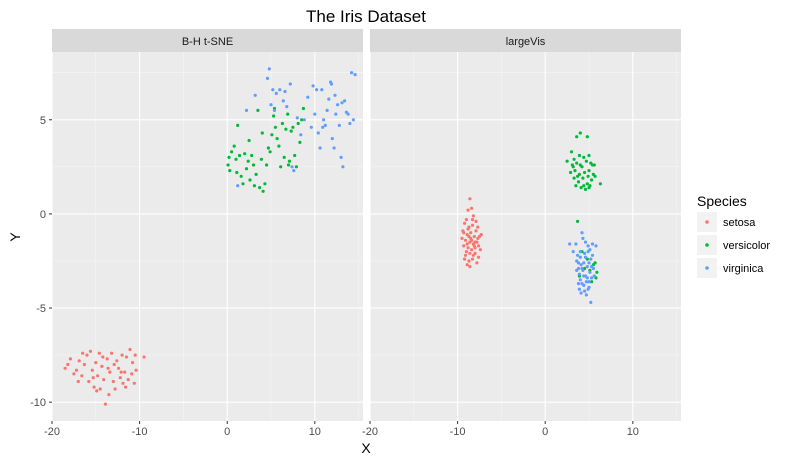  I want to click on series-virginica, so click(583, 267).